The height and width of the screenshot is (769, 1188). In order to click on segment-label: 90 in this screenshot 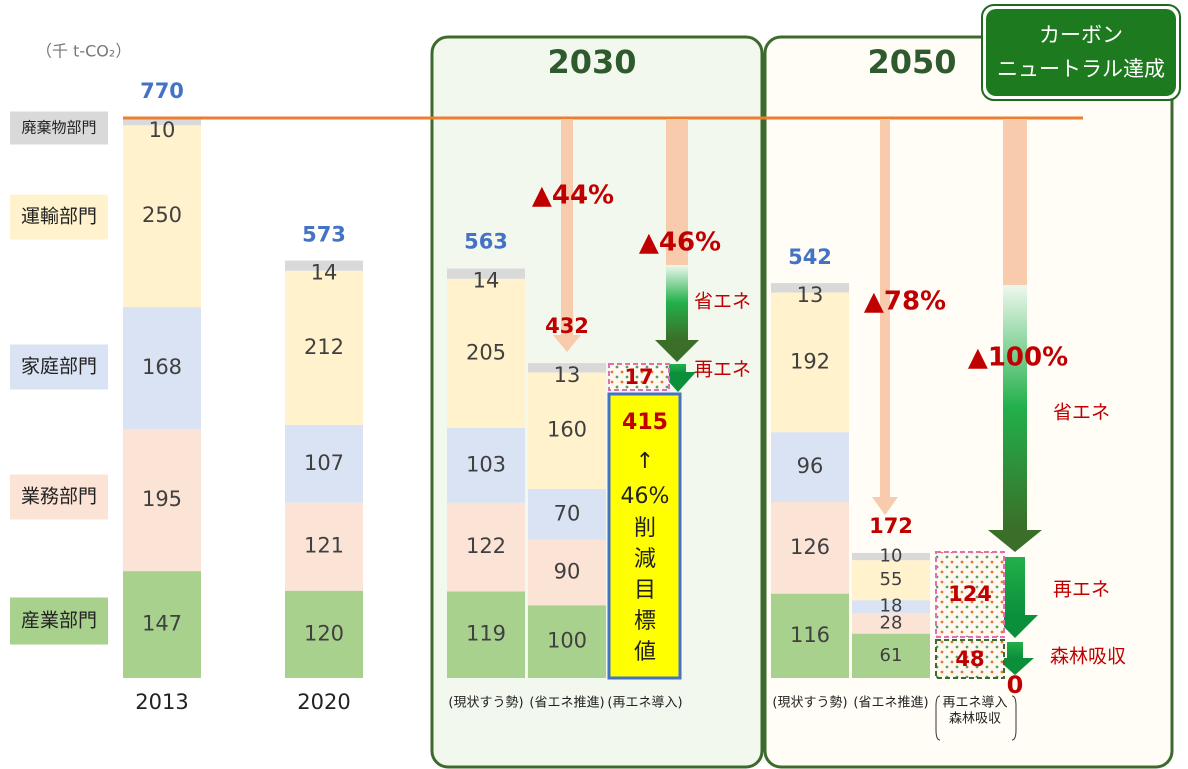, I will do `click(567, 572)`.